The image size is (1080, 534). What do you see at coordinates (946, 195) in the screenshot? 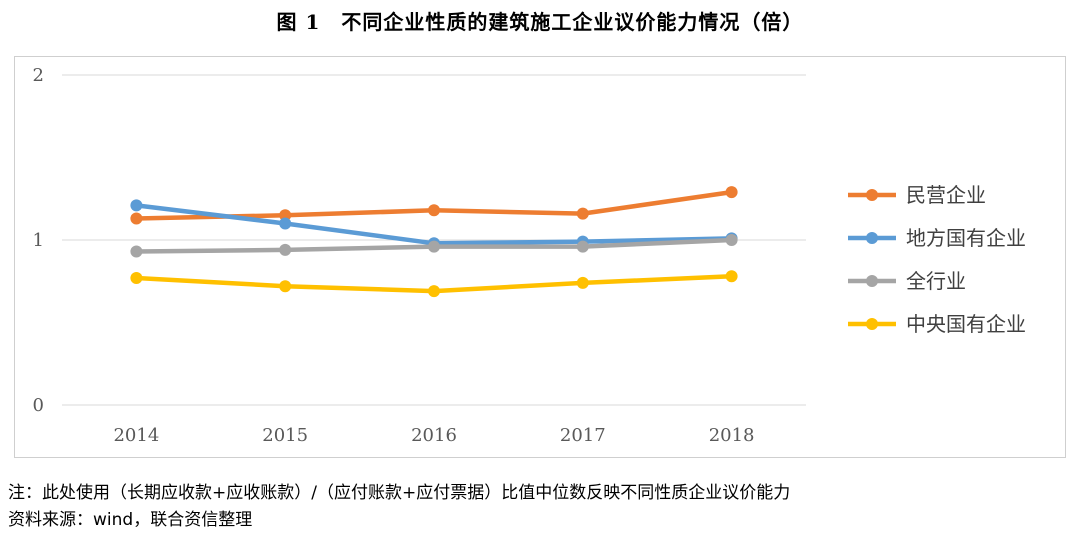
I see `legend-label: 民营企业` at bounding box center [946, 195].